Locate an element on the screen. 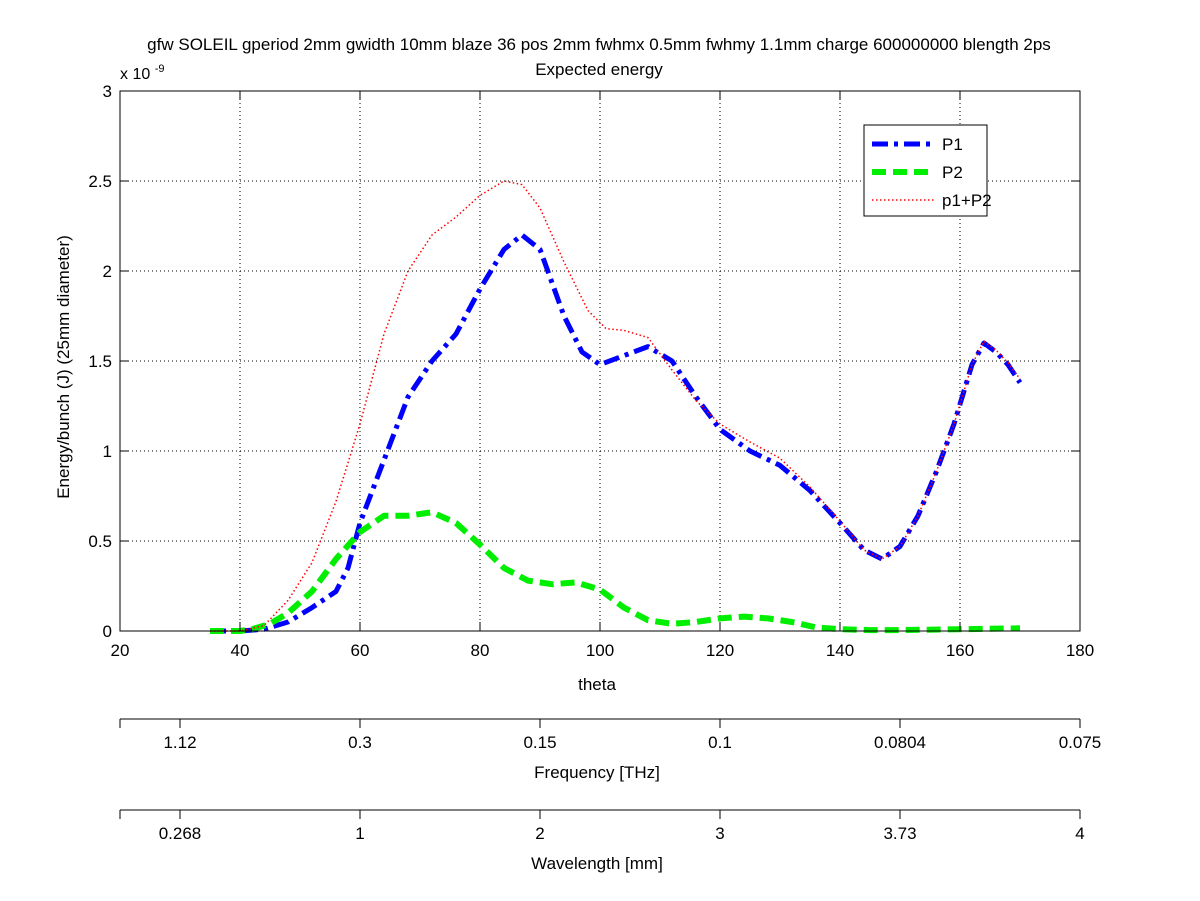  secondary-tick-label: 0.15 is located at coordinates (539, 742).